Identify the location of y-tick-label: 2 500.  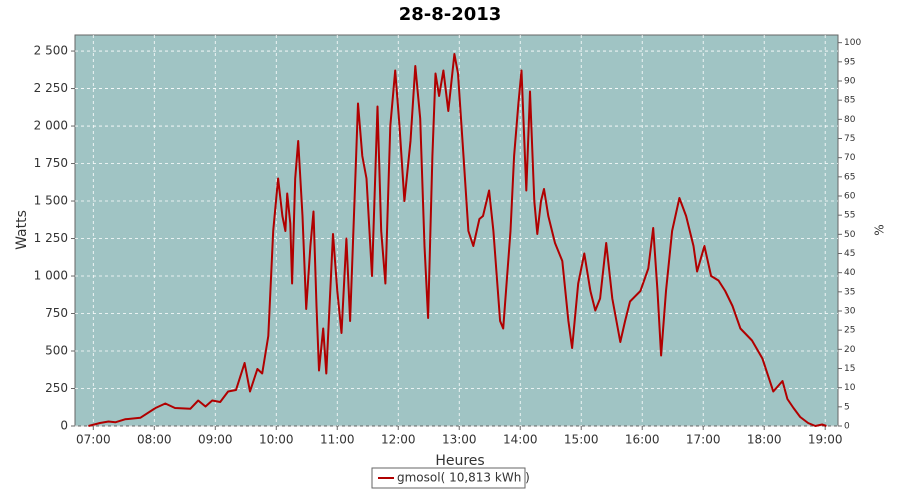
(51, 51).